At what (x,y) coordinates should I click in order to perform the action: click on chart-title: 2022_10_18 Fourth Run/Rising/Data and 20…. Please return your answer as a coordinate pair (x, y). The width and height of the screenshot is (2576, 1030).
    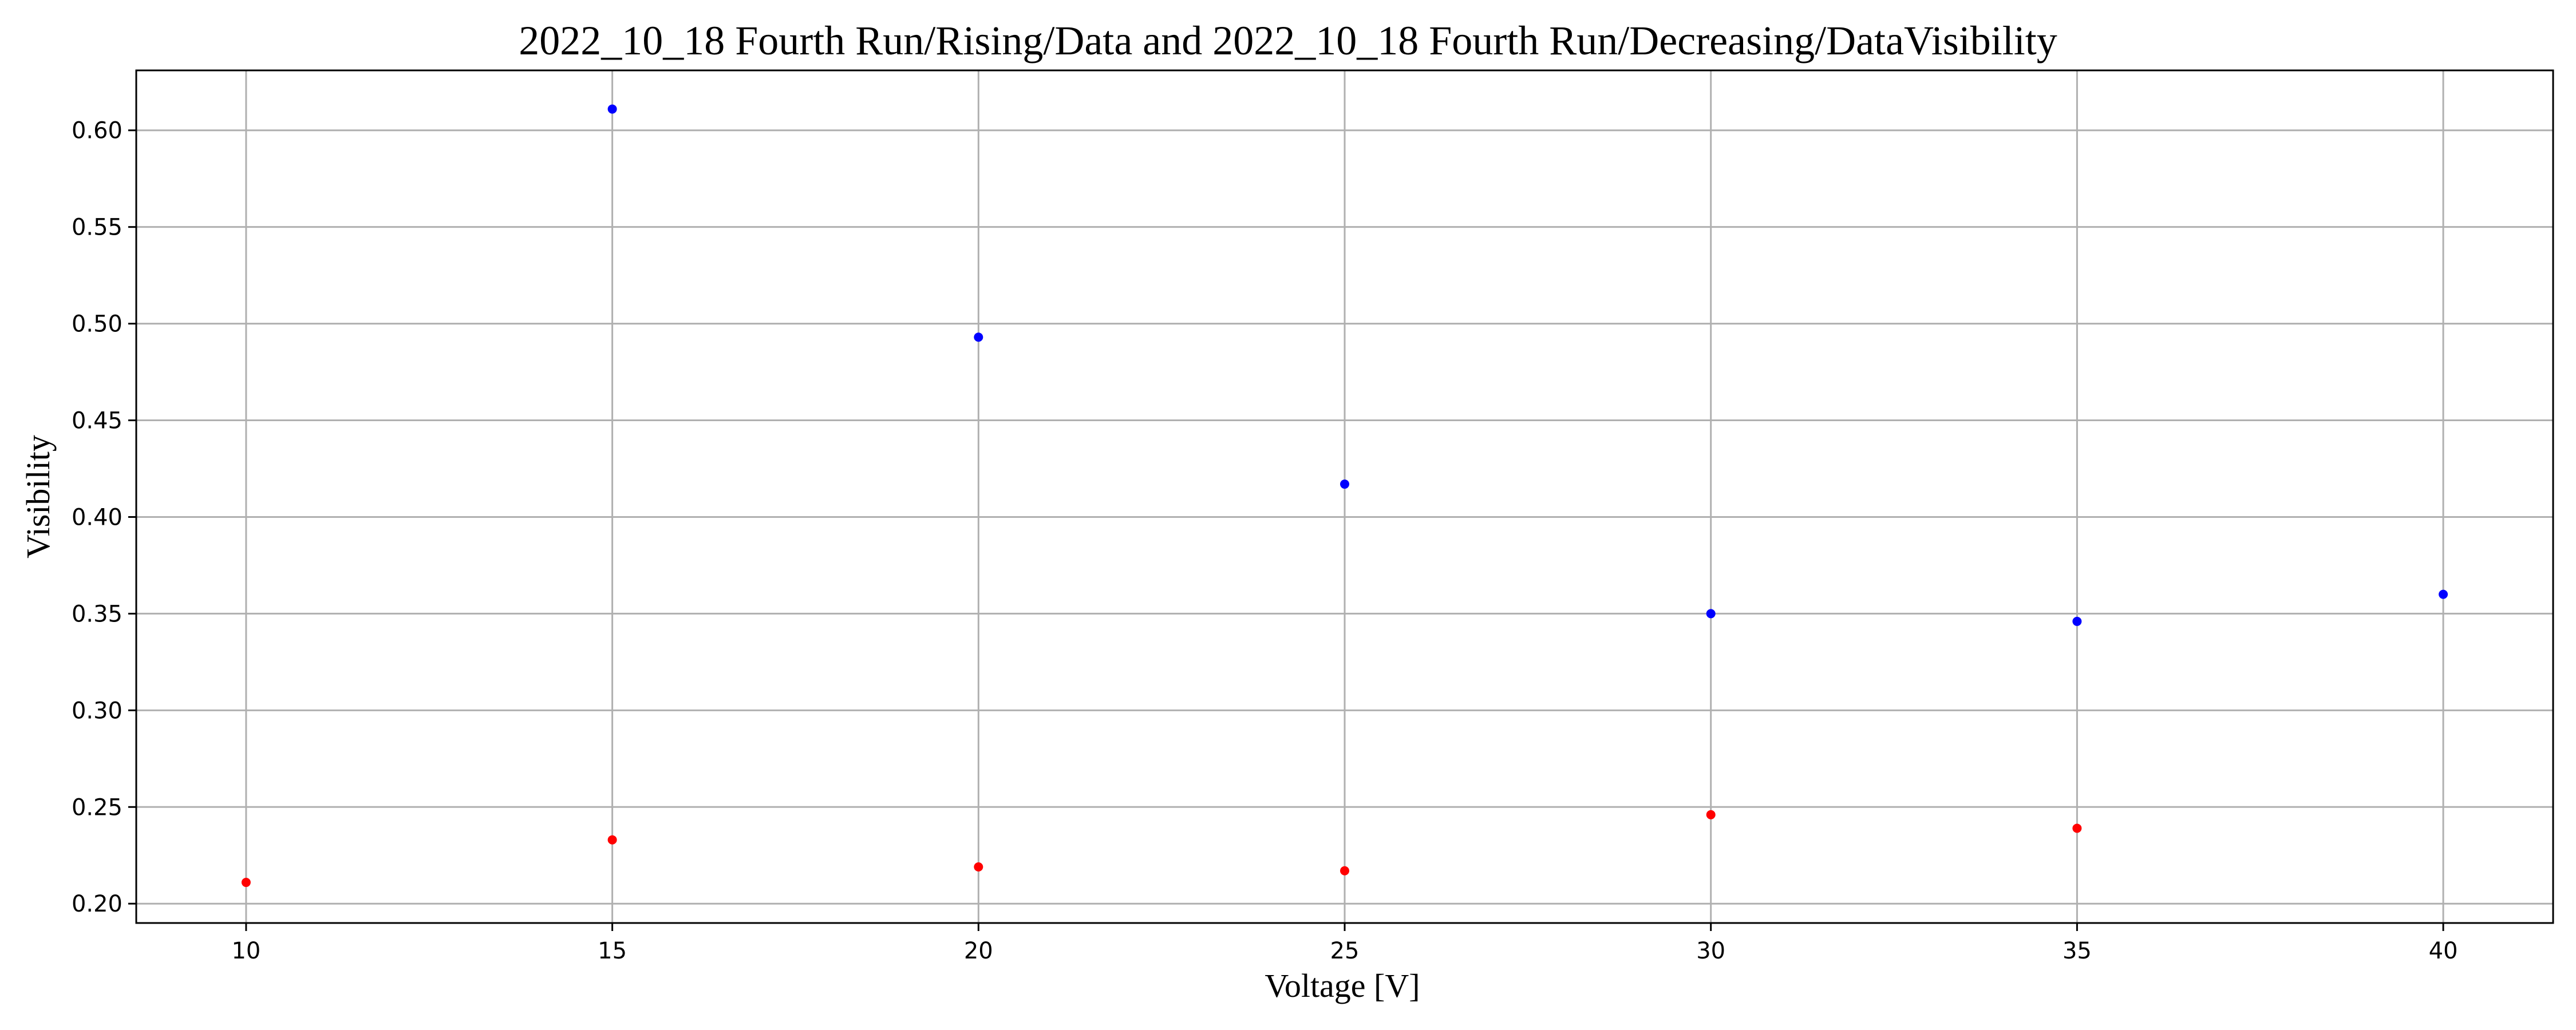
    Looking at the image, I should click on (1288, 41).